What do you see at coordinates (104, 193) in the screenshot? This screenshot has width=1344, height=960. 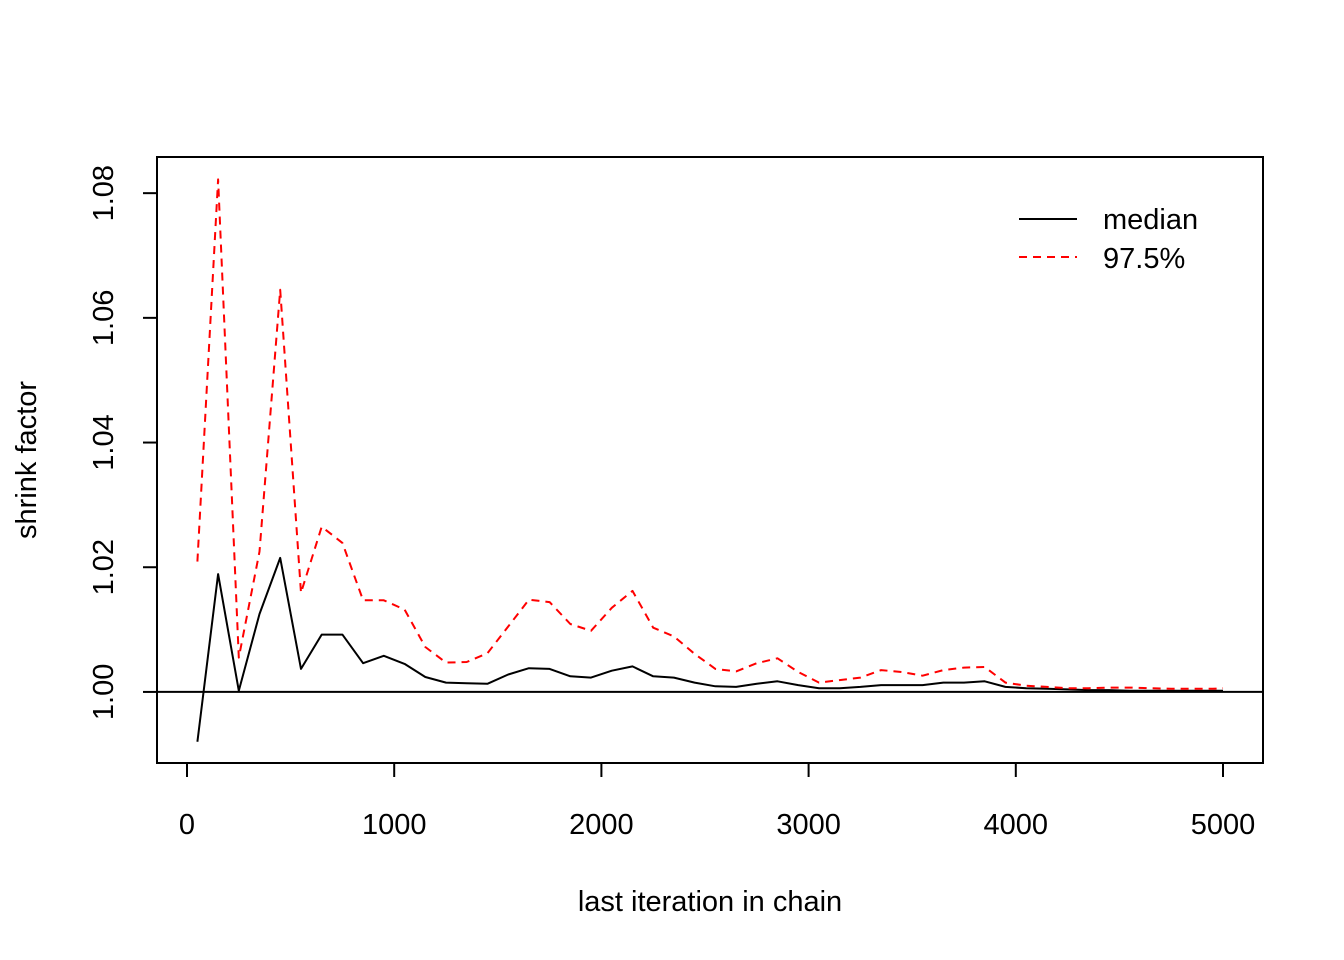 I see `y-tick-label: 1.08` at bounding box center [104, 193].